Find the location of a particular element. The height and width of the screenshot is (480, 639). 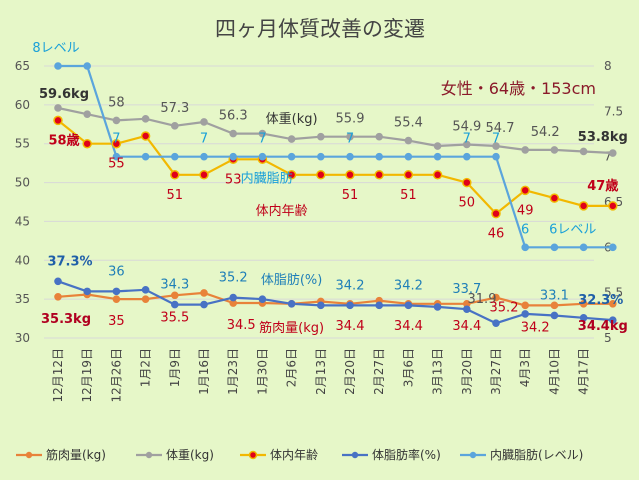

right-tick-label: 7.5 is located at coordinates (613, 111).